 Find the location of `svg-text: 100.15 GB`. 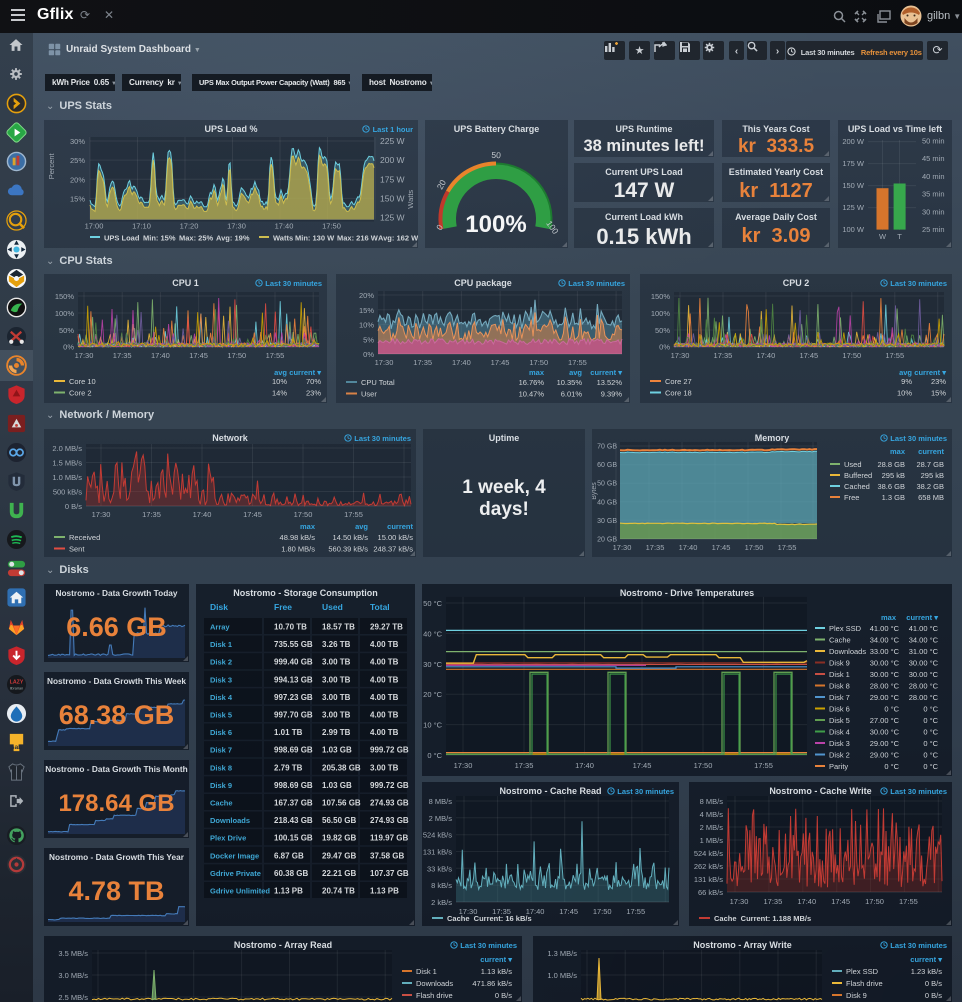

svg-text: 100.15 GB is located at coordinates (293, 838).